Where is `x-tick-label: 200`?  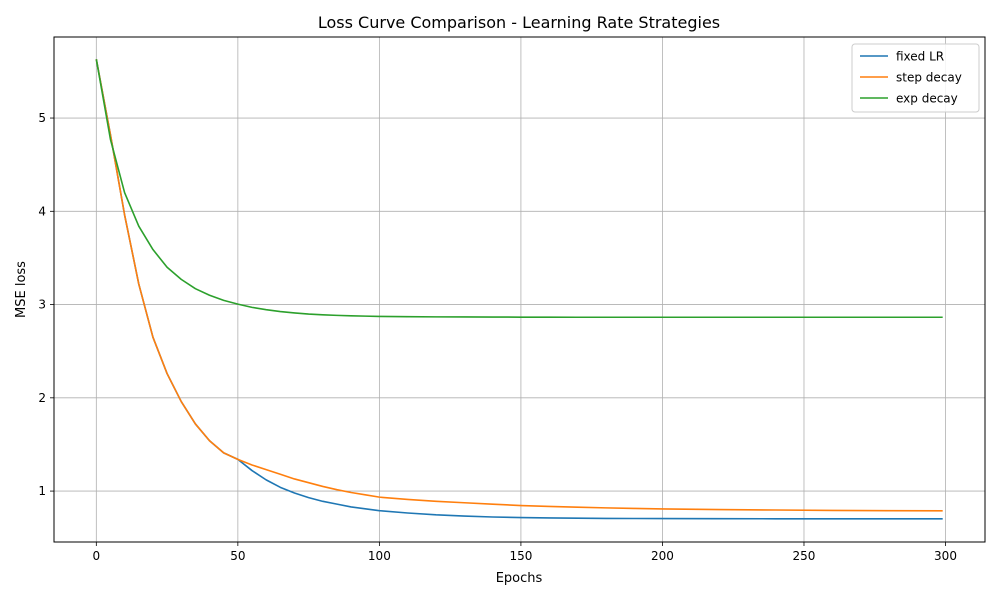 x-tick-label: 200 is located at coordinates (662, 556).